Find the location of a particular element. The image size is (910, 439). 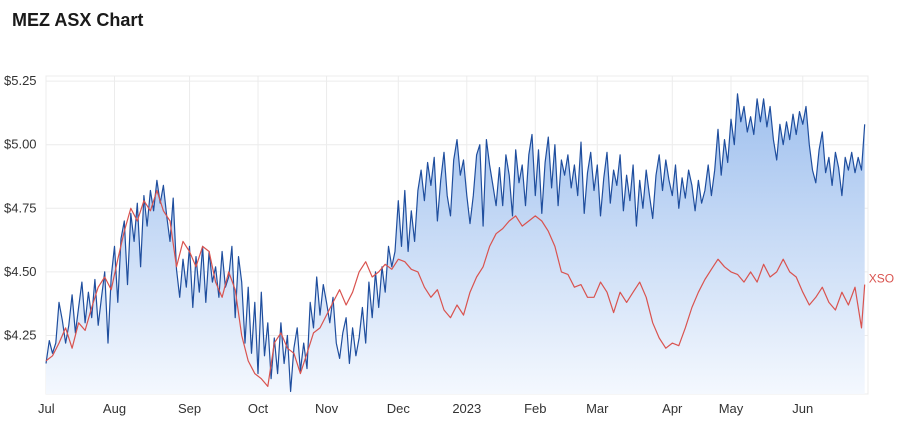

y-tick-label: $5.00 is located at coordinates (20, 144).